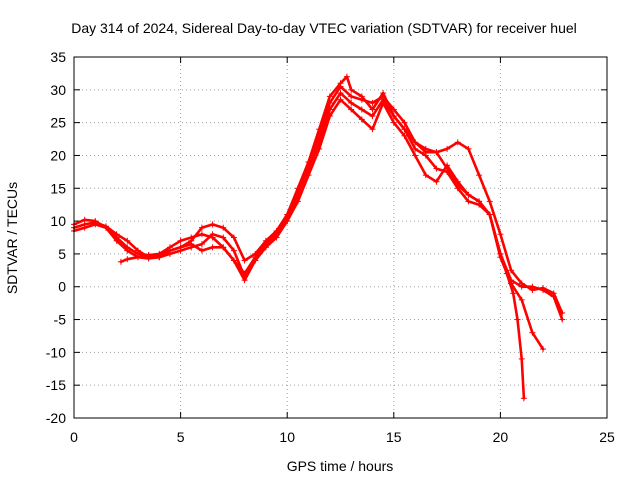  Describe the element at coordinates (60, 320) in the screenshot. I see `y-tick-label: -5` at that location.